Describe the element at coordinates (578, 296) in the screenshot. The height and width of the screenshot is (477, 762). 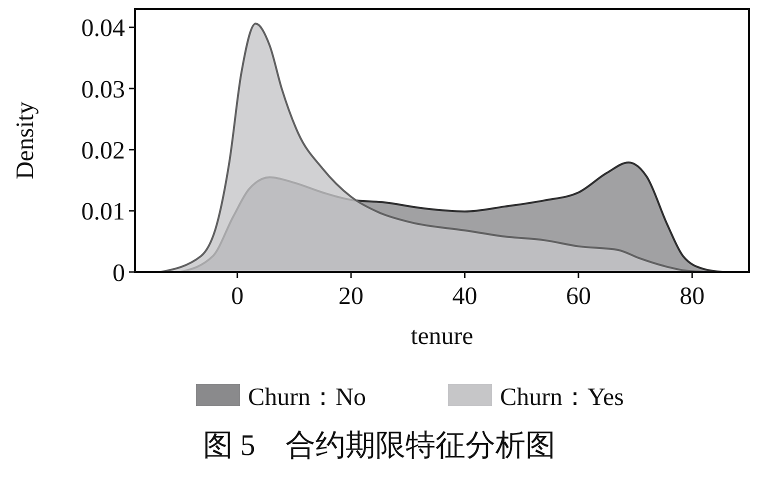
I see `x-tick-label: 60` at that location.